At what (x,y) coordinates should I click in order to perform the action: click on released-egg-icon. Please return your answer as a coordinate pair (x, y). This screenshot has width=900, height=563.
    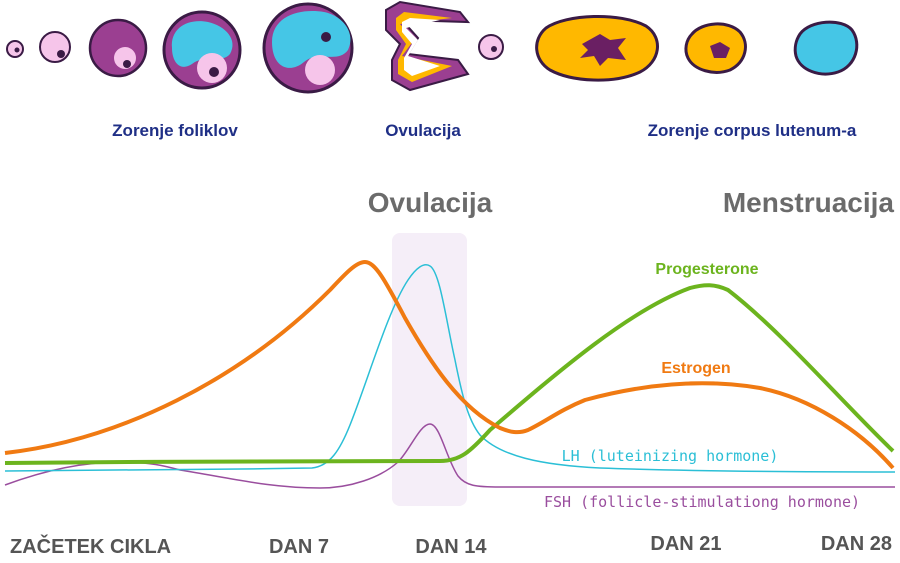
    Looking at the image, I should click on (491, 47).